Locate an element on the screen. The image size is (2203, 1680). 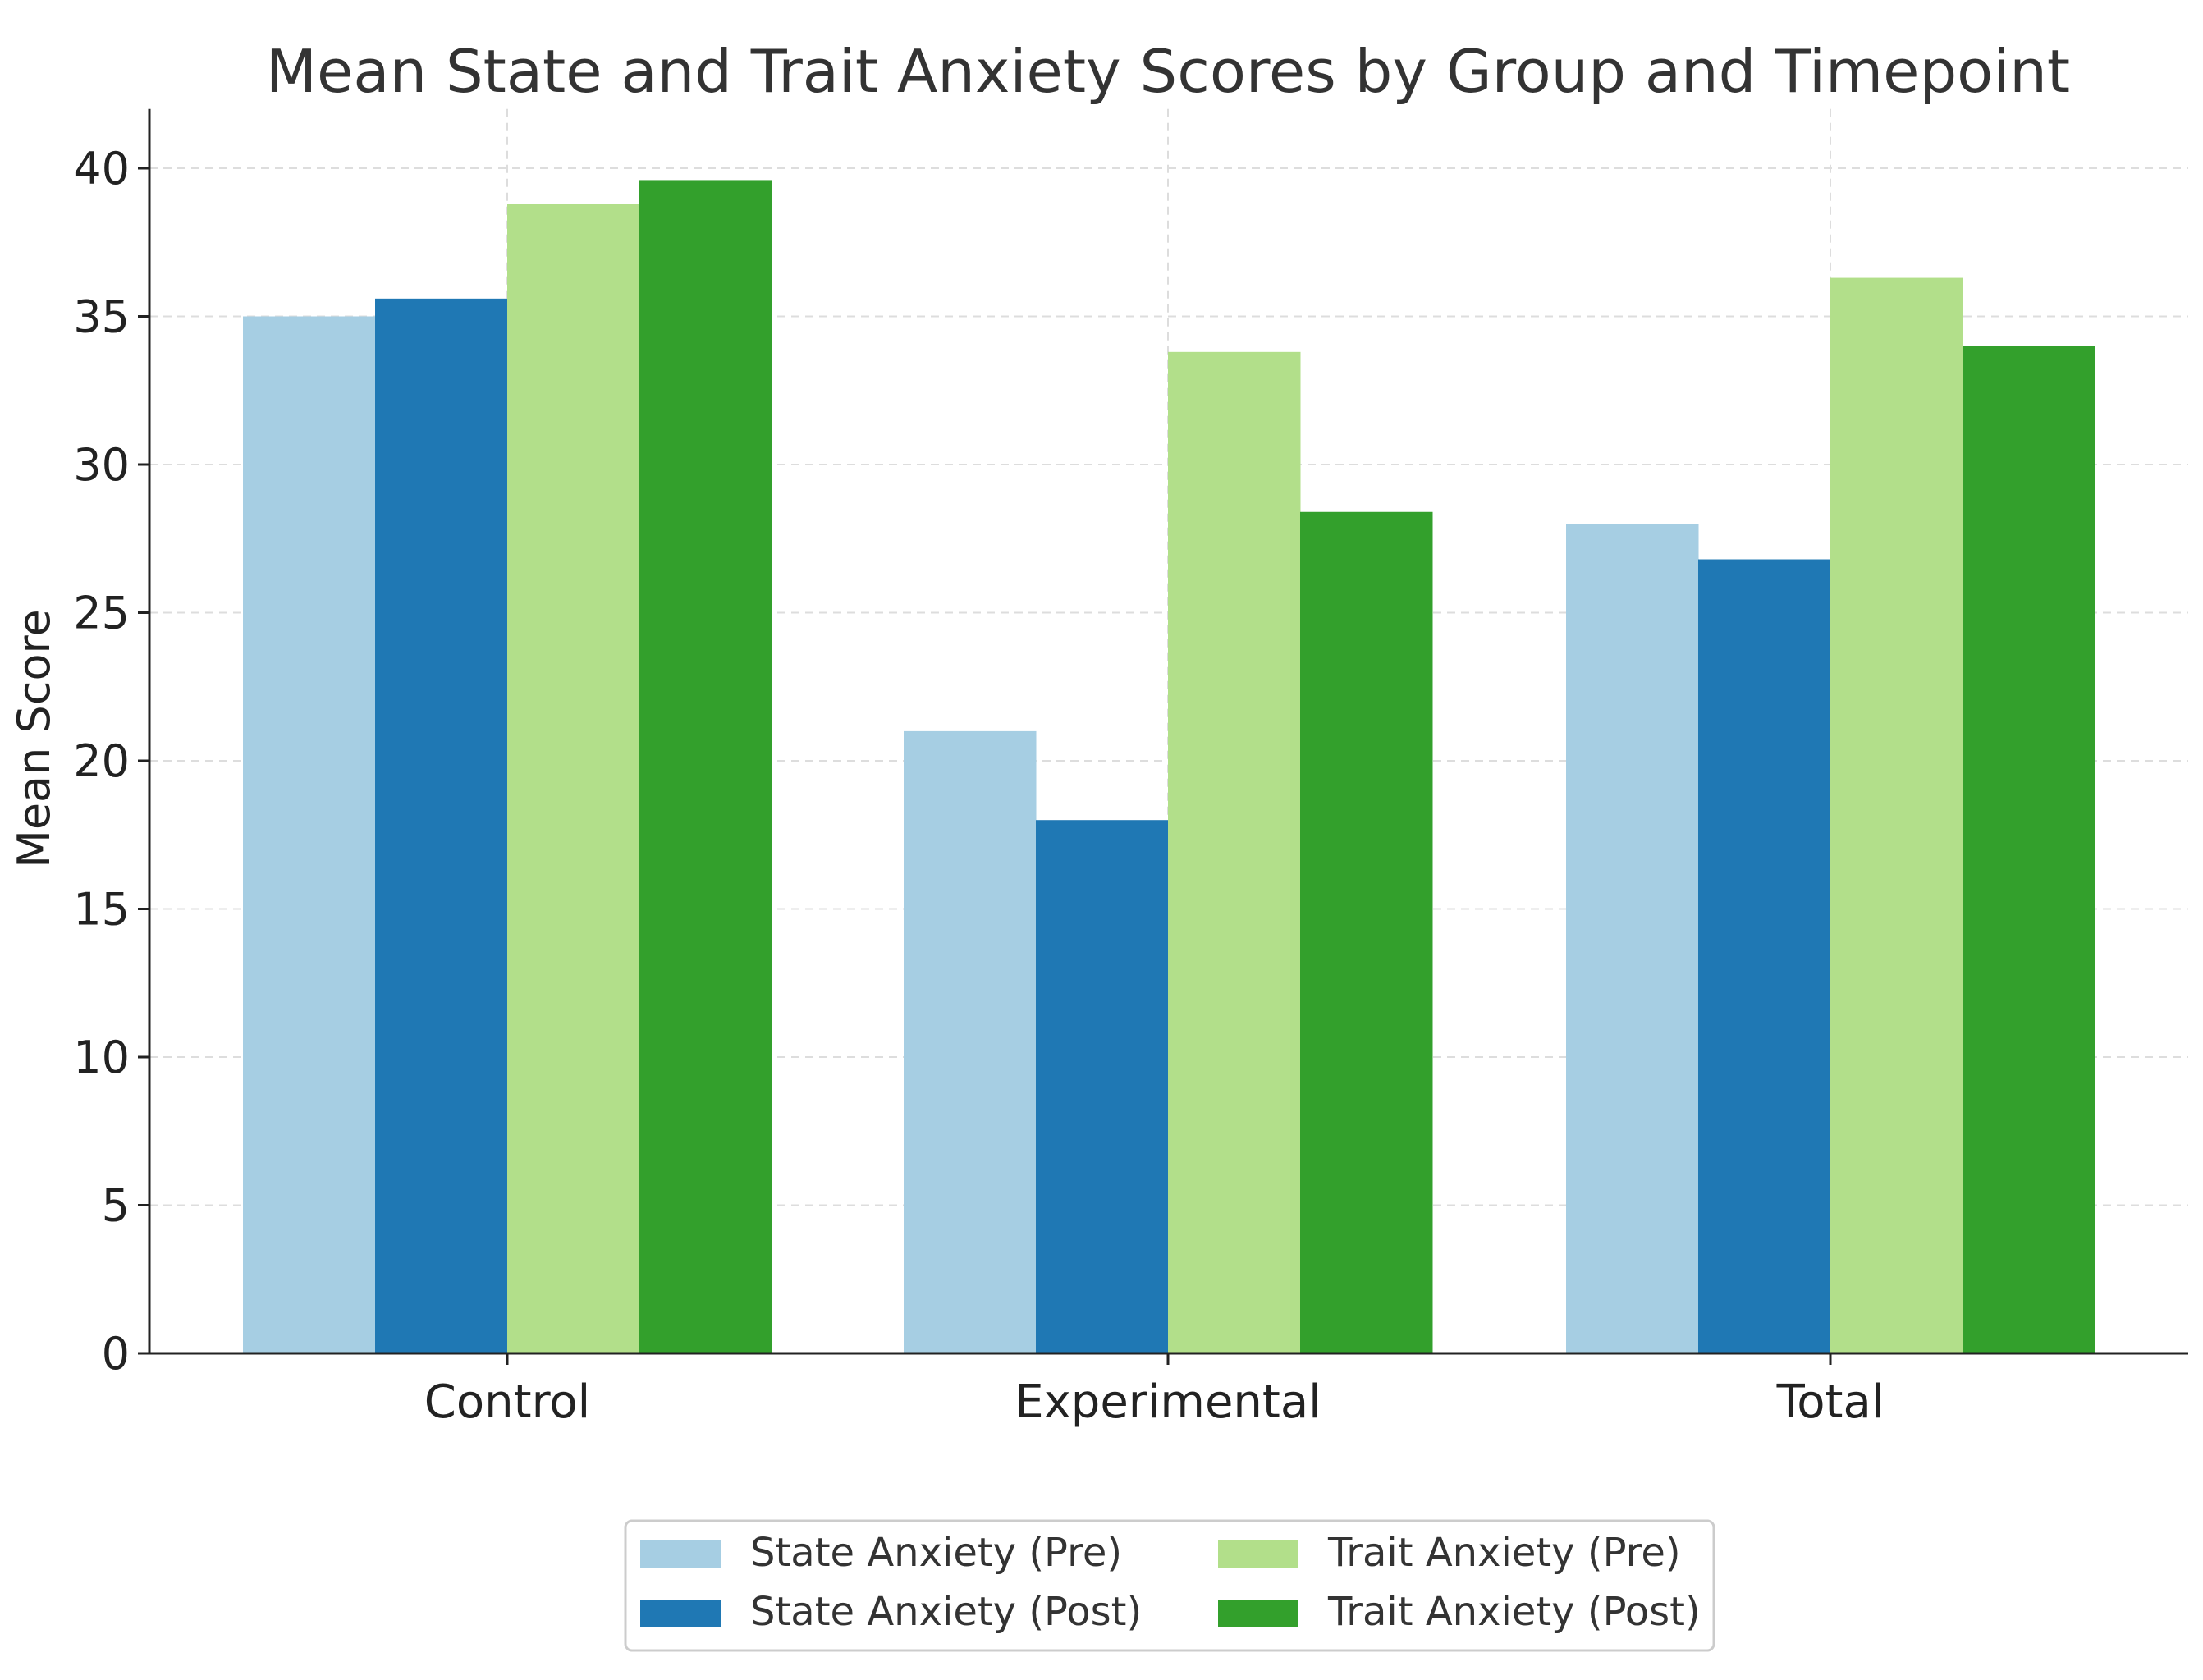
legend-label: State Anxiety (Post) is located at coordinates (946, 1612).